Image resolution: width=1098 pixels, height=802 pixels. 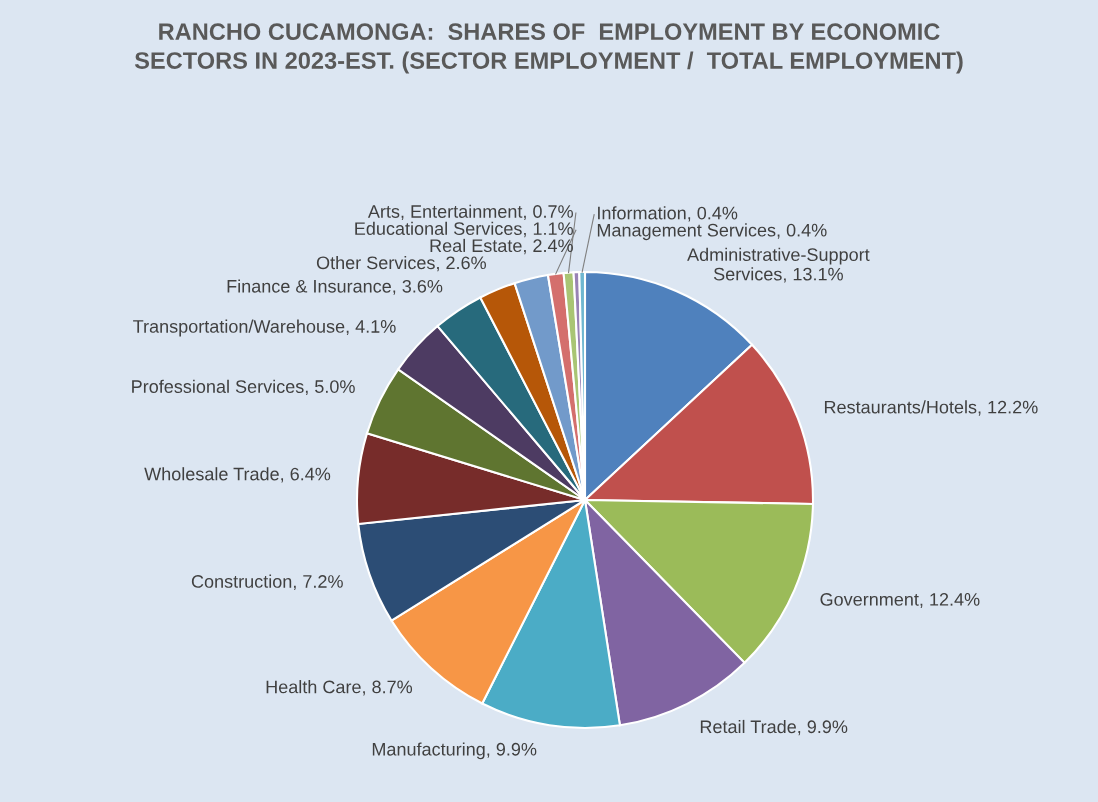 What do you see at coordinates (501, 246) in the screenshot?
I see `slice-label: Real Estate, 2.4%` at bounding box center [501, 246].